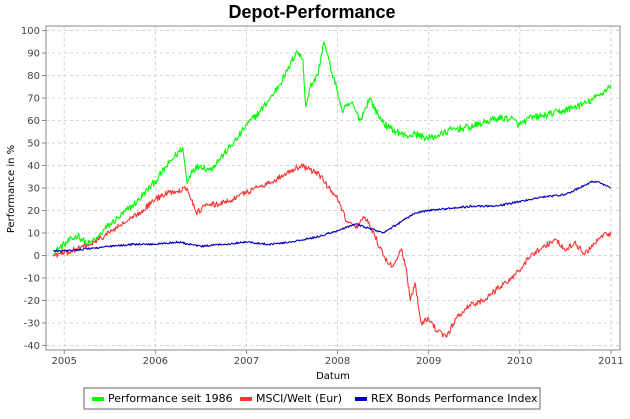  Describe the element at coordinates (33, 211) in the screenshot. I see `y-tick-label: 20` at that location.